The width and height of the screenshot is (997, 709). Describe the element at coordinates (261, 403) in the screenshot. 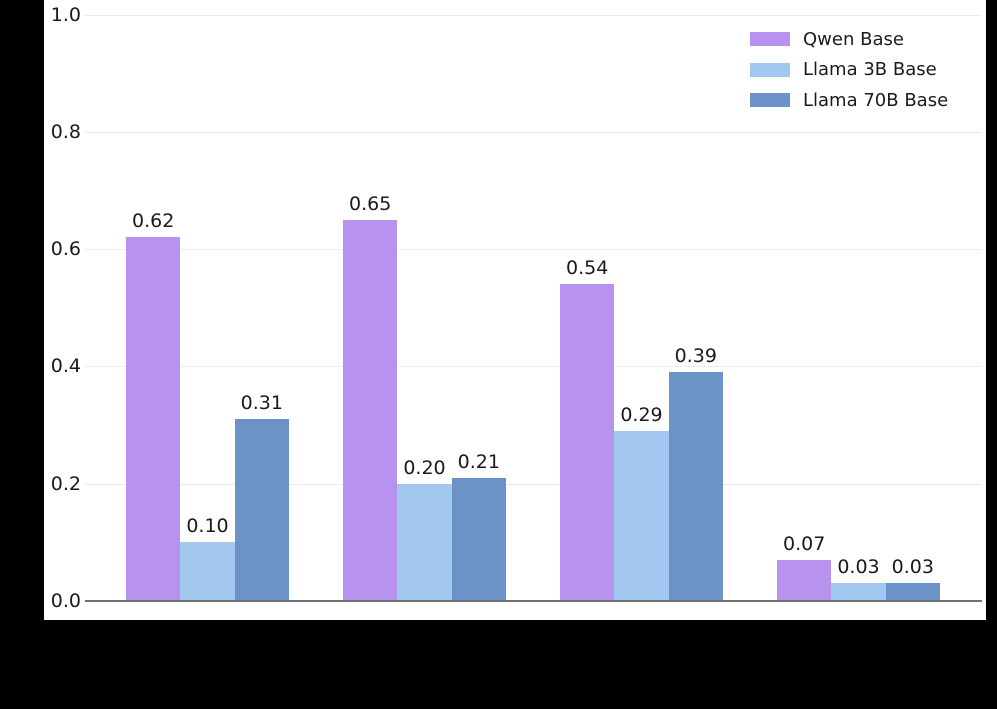

I see `bar-value-label: 0.31` at that location.